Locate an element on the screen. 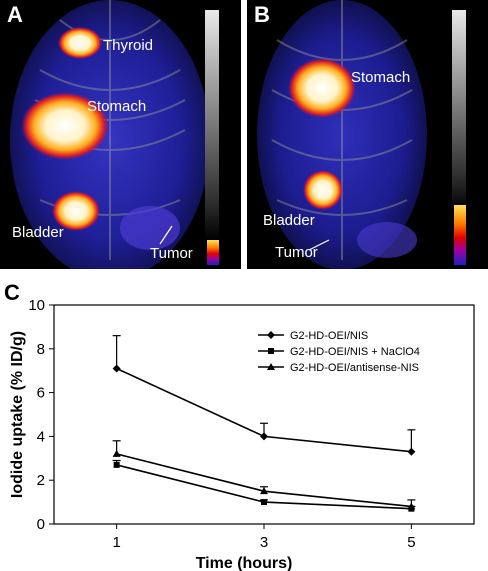  x-tick-label: 1 is located at coordinates (116, 542).